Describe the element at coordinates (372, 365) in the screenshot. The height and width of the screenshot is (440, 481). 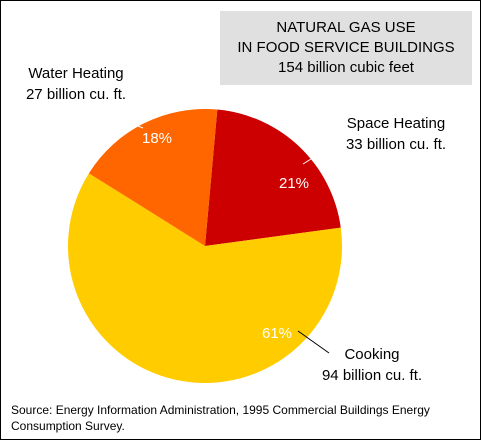
I see `slice-label-cooking: Cooking 94 billion cu. ft.` at that location.